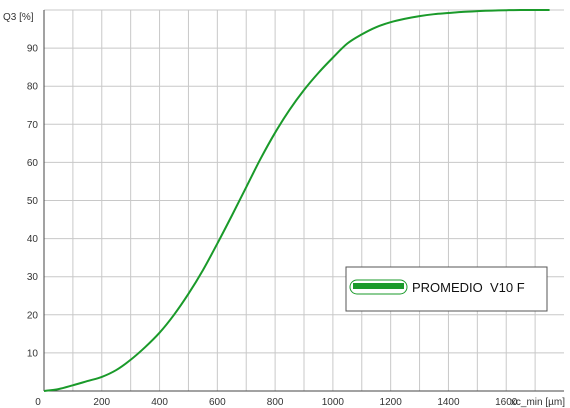  Describe the element at coordinates (38, 402) in the screenshot. I see `x-tick-label: 0` at that location.